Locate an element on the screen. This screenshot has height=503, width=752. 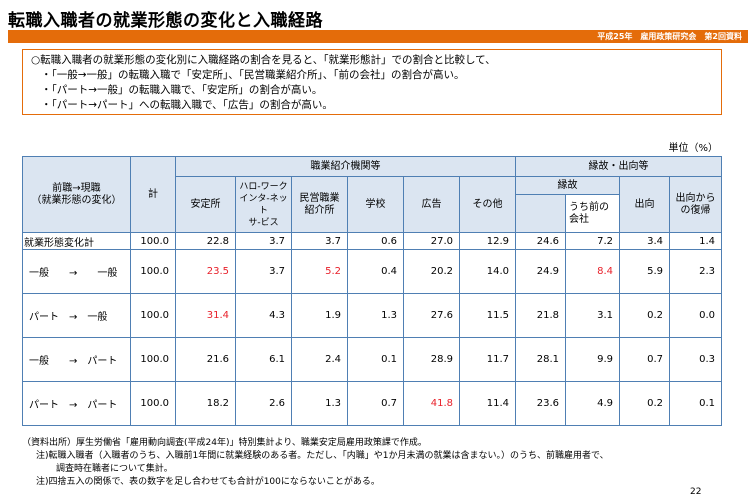
table-cell: 4.3 is located at coordinates (263, 315).